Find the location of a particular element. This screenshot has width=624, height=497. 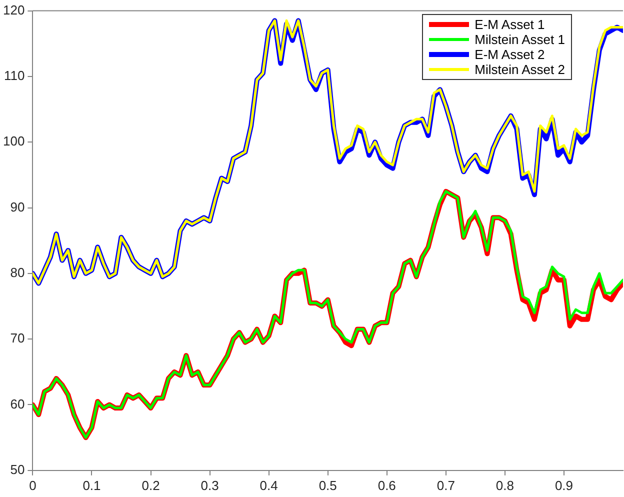

y-tick-label: 70 is located at coordinates (17, 338).